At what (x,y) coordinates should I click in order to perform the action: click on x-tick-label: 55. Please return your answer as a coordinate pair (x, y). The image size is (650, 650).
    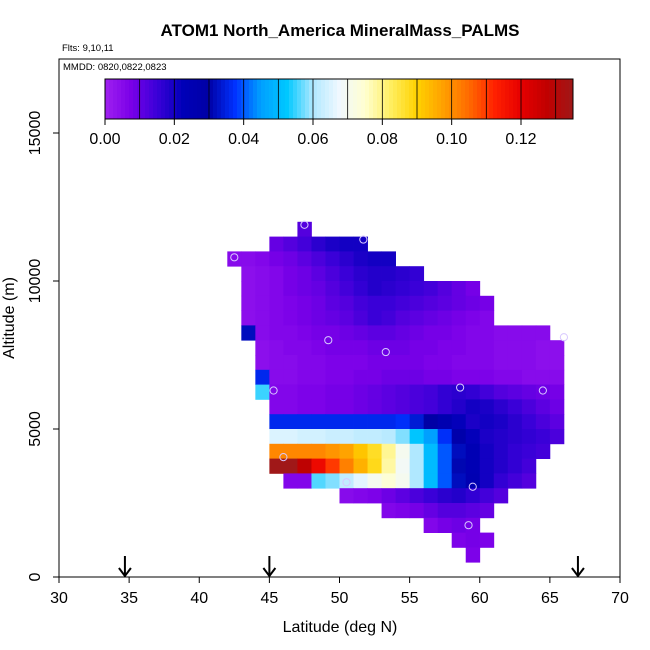
    Looking at the image, I should click on (410, 598).